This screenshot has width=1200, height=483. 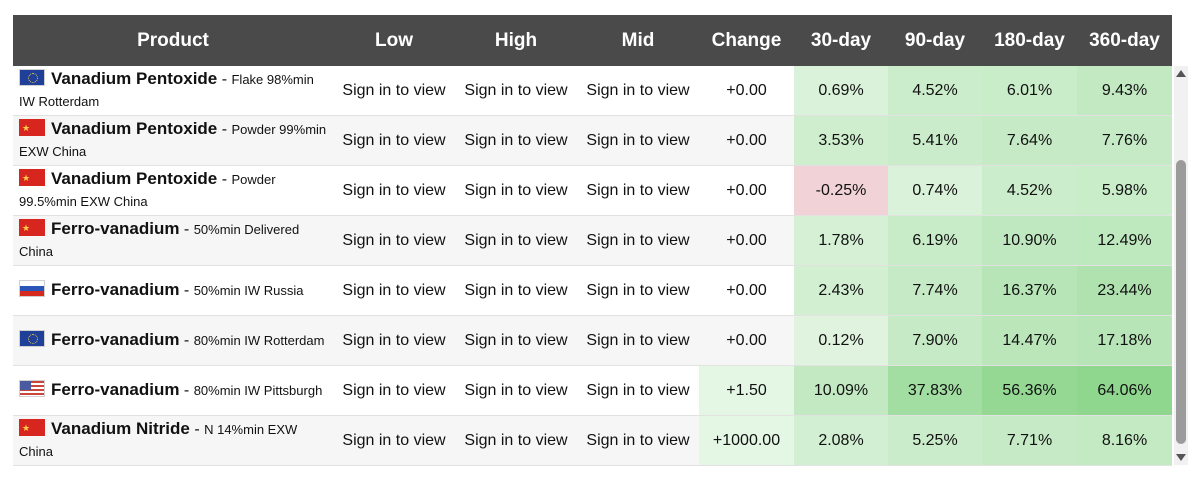 What do you see at coordinates (746, 440) in the screenshot?
I see `change-cell: +1000.00` at bounding box center [746, 440].